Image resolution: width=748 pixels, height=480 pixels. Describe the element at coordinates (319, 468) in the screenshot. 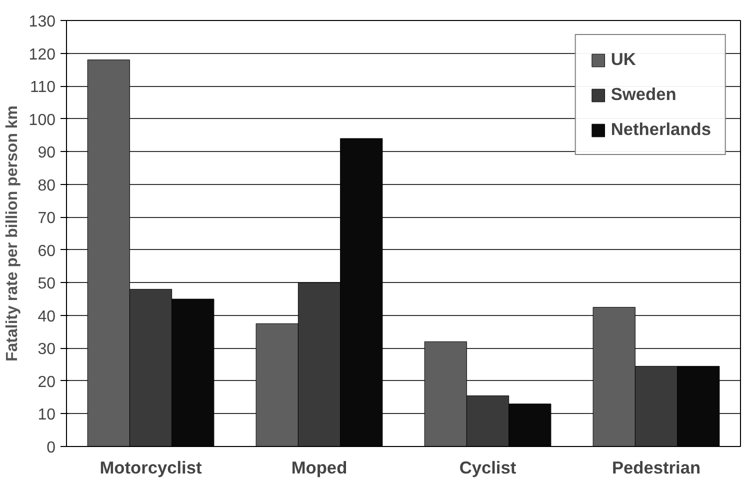

I see `x-tick-label: Moped` at that location.